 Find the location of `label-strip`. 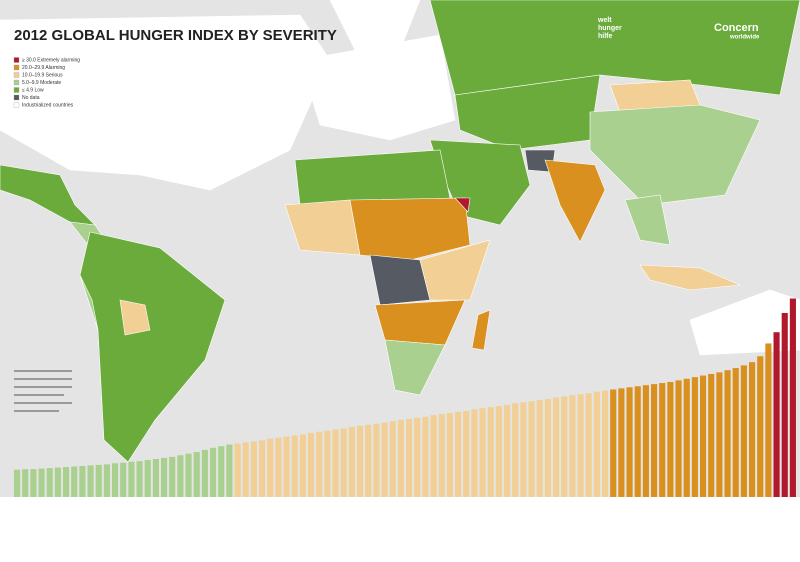

label-strip is located at coordinates (400, 529).